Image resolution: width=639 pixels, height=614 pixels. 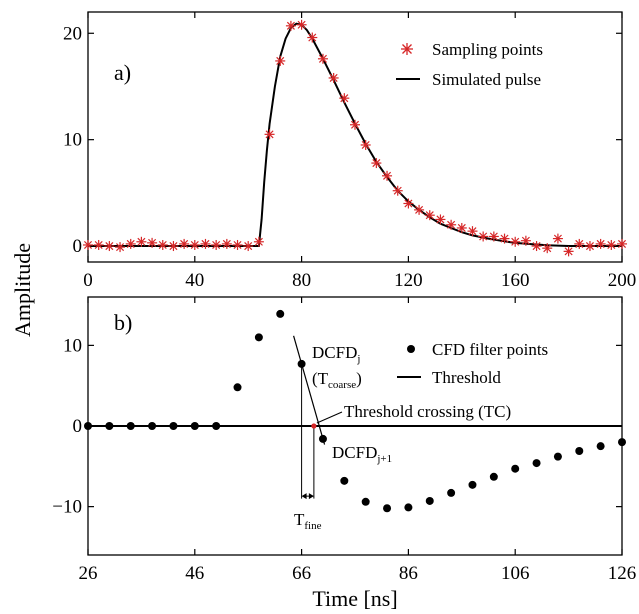 What do you see at coordinates (407, 49) in the screenshot?
I see `legend-sampling-marker` at bounding box center [407, 49].